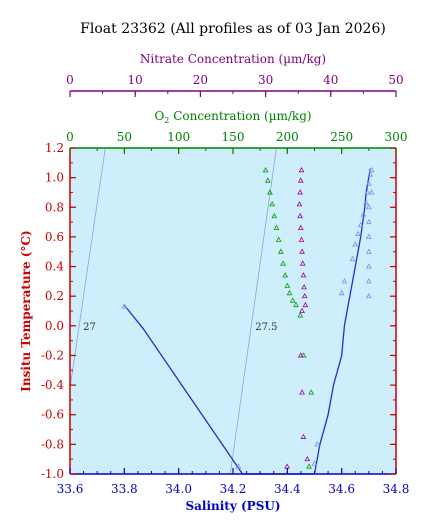 This screenshot has height=530, width=422. What do you see at coordinates (124, 489) in the screenshot?
I see `x-tick-label: 33.8` at bounding box center [124, 489].